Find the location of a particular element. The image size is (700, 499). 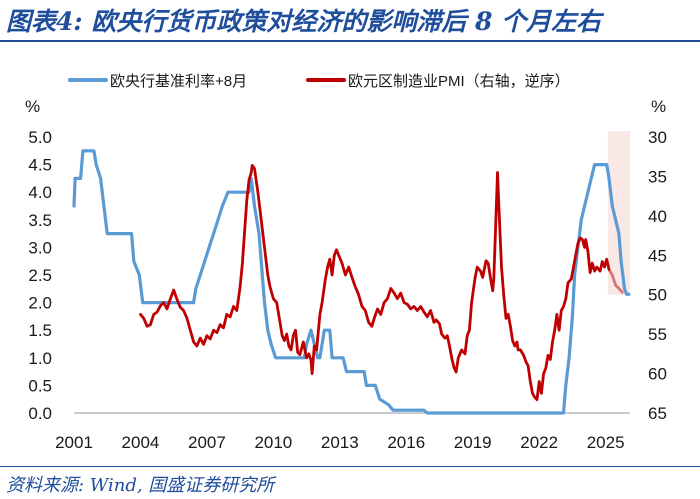

y-tick-left: 5.0 is located at coordinates (40, 137).